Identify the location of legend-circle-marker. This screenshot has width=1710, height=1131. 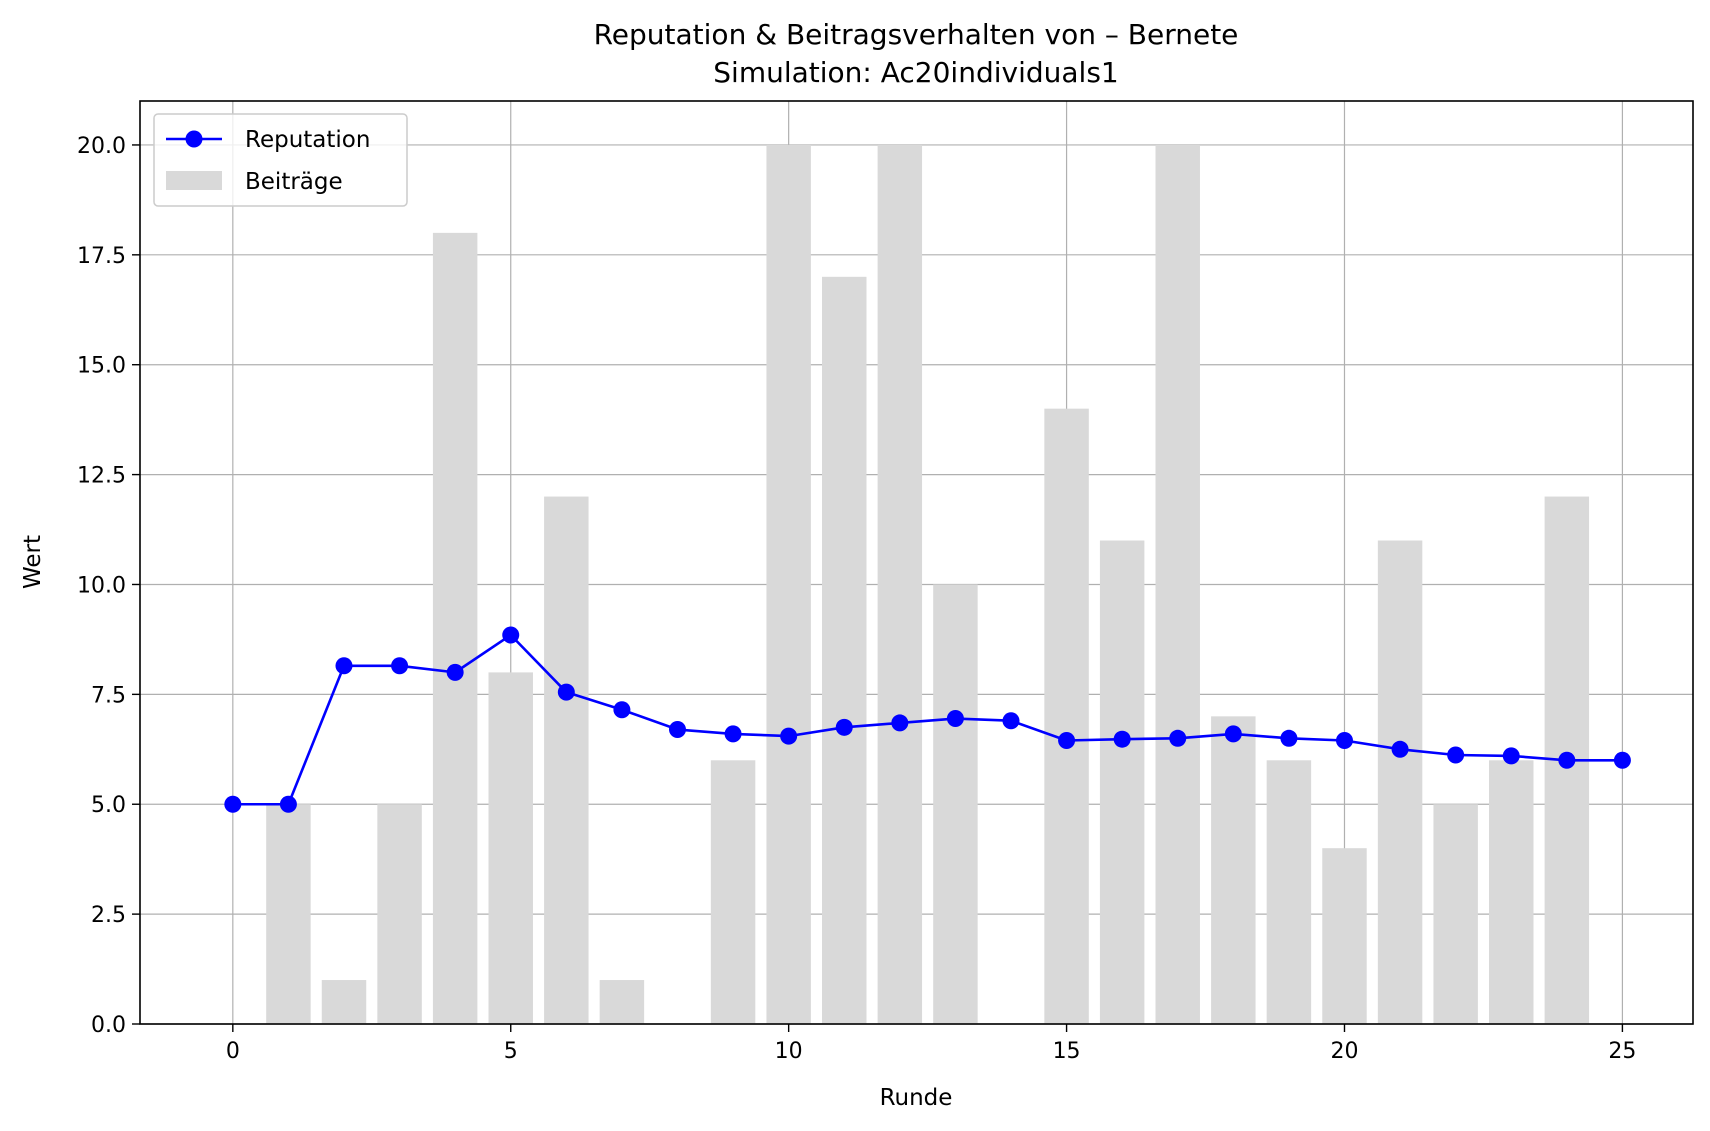
(194, 139).